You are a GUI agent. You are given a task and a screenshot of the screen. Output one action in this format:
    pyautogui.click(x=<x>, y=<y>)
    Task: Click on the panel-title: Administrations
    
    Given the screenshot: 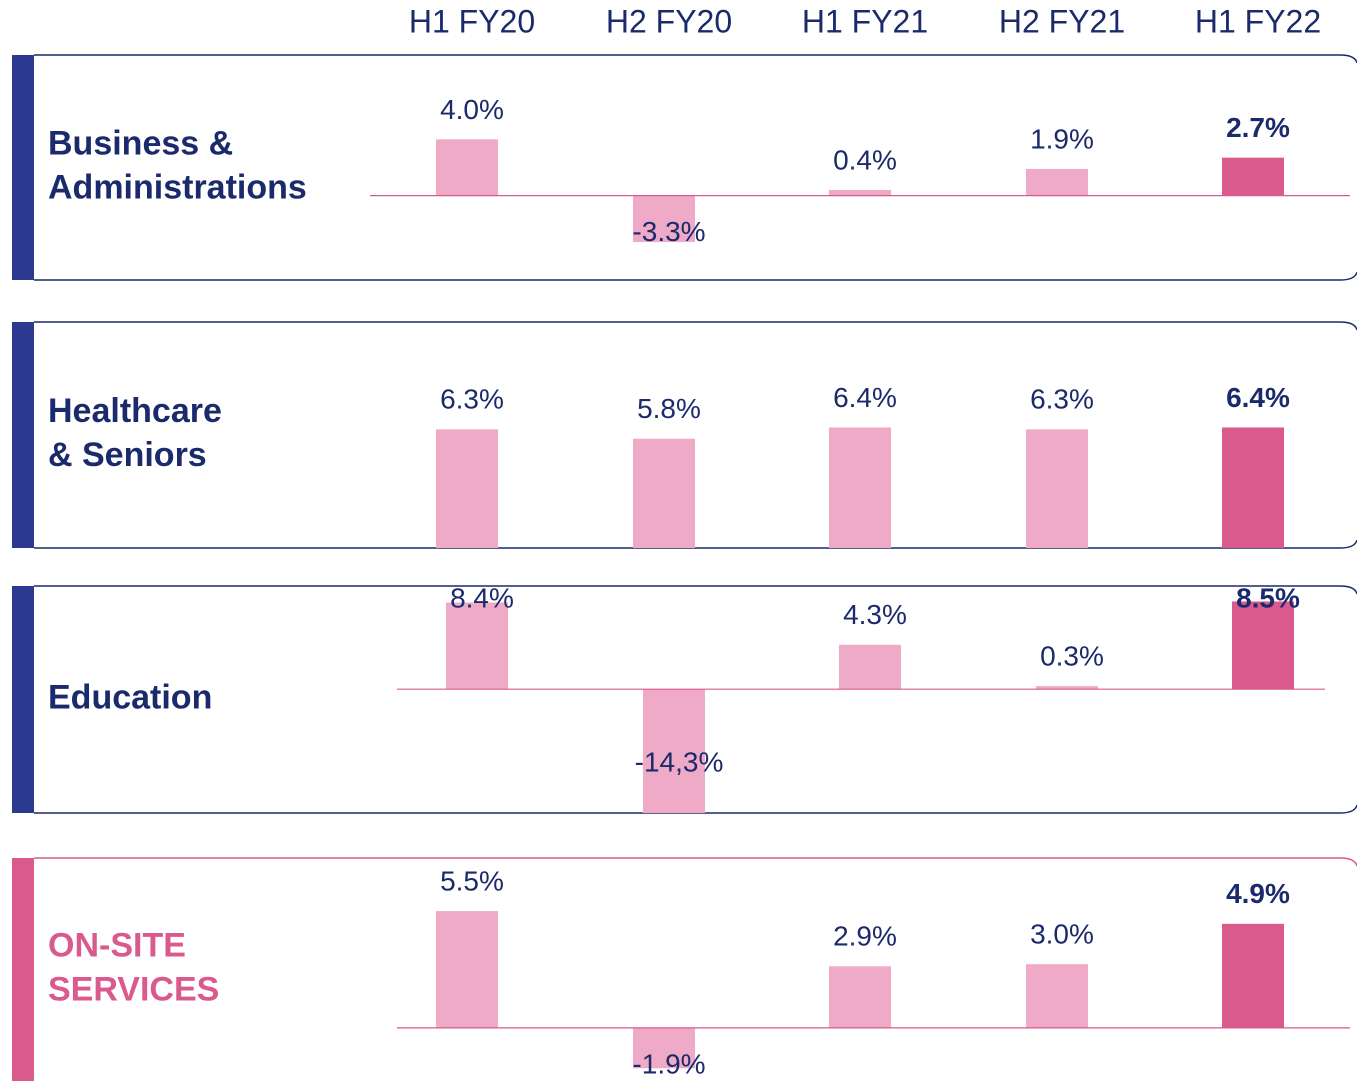 What is the action you would take?
    pyautogui.click(x=177, y=187)
    